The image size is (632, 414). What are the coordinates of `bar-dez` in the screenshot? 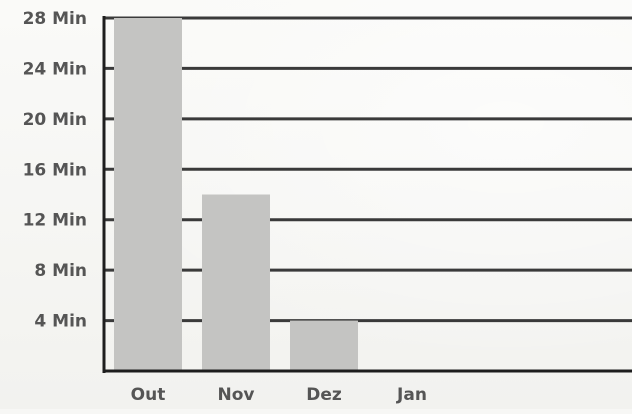 It's located at (324, 345).